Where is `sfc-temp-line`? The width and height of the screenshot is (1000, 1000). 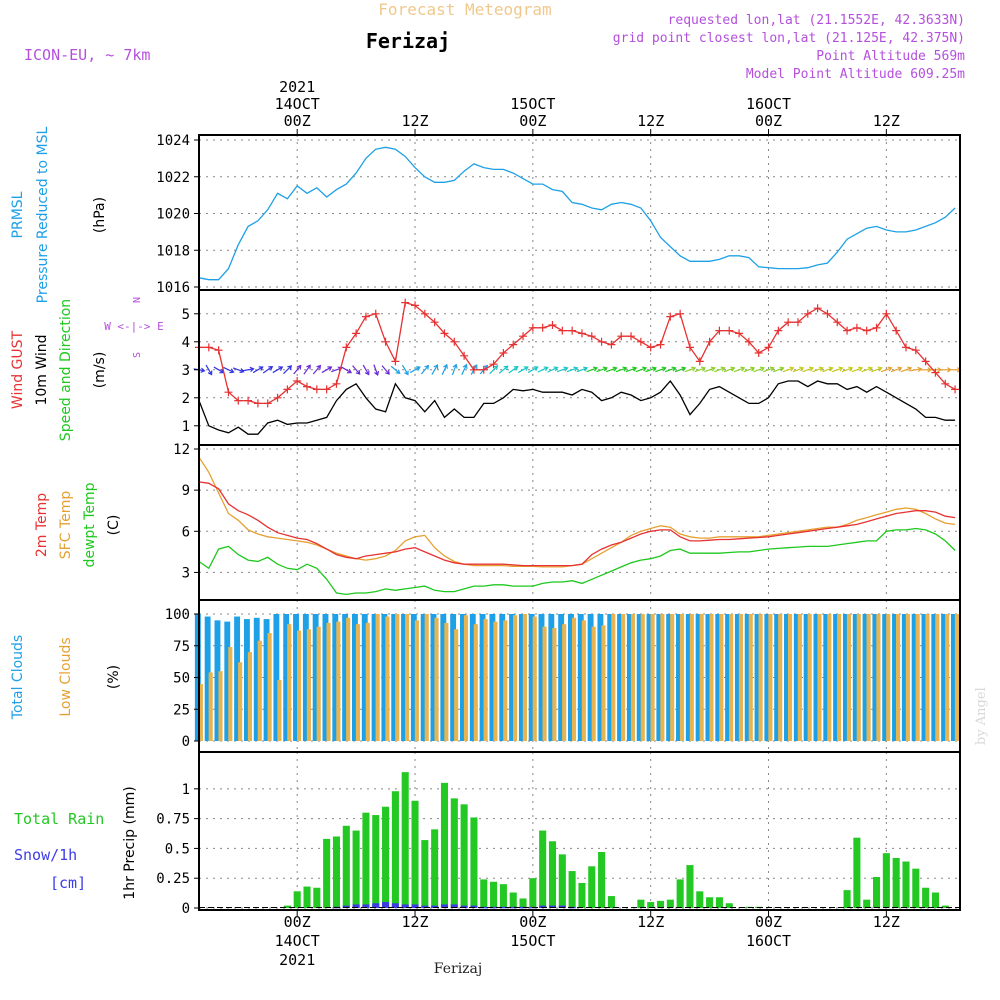
sfc-temp-line is located at coordinates (577, 512).